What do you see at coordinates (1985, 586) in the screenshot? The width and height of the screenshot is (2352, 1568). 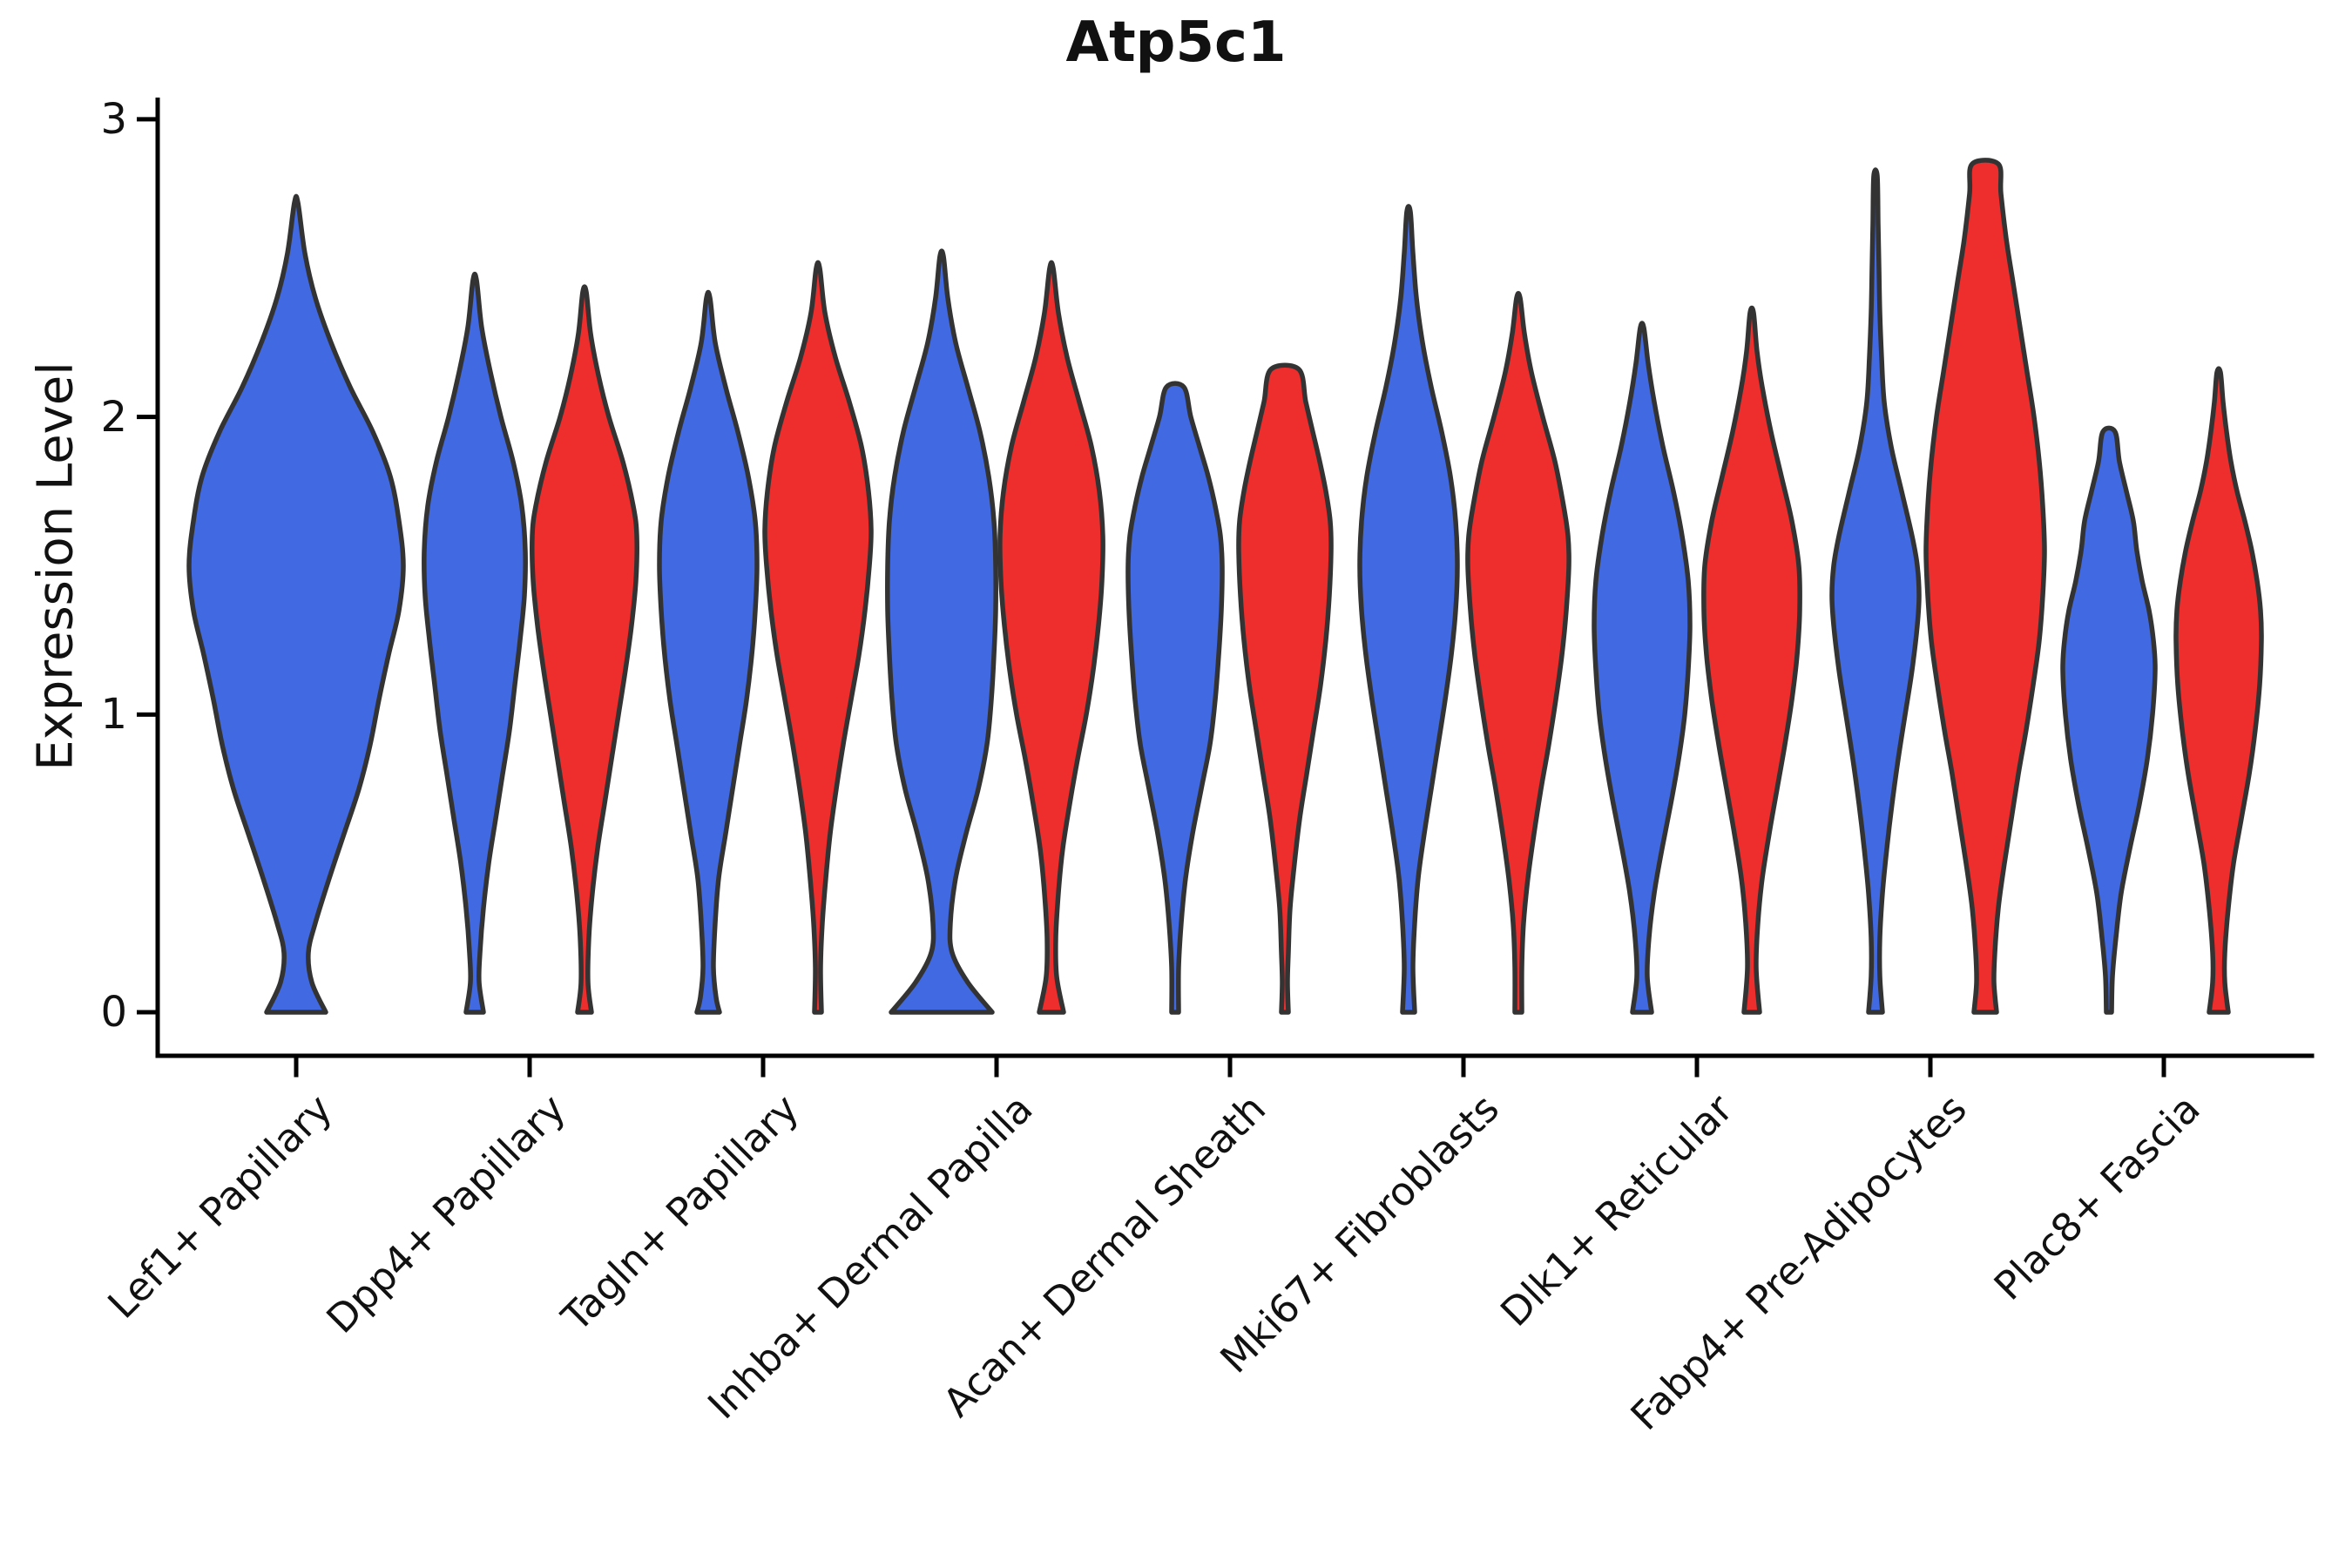 I see `violin-fabp4-red` at bounding box center [1985, 586].